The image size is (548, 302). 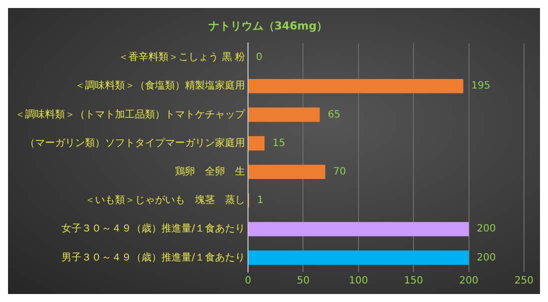 What do you see at coordinates (480, 86) in the screenshot?
I see `data-label: 195` at bounding box center [480, 86].